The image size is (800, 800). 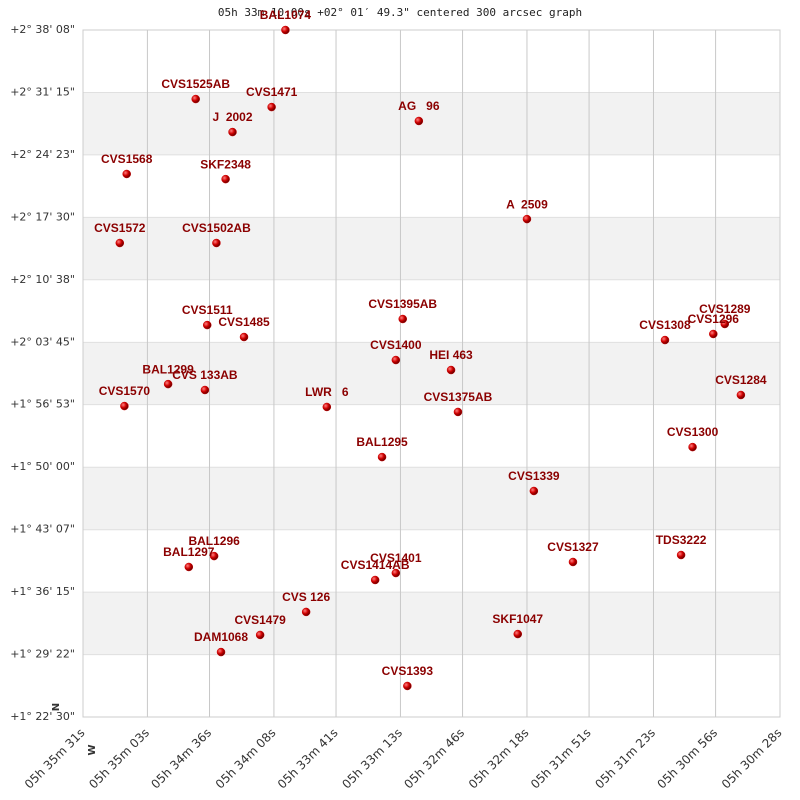 I want to click on x-tick-label: 05h 31m 51s, so click(x=561, y=759).